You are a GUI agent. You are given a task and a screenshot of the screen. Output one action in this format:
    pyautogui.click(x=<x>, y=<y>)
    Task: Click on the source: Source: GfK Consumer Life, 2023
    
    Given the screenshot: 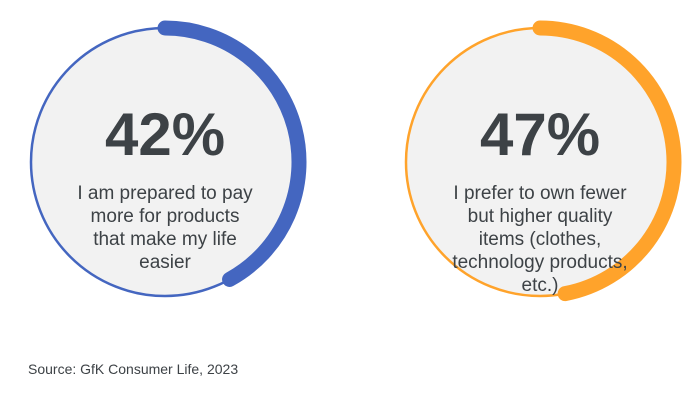 What is the action you would take?
    pyautogui.click(x=133, y=369)
    